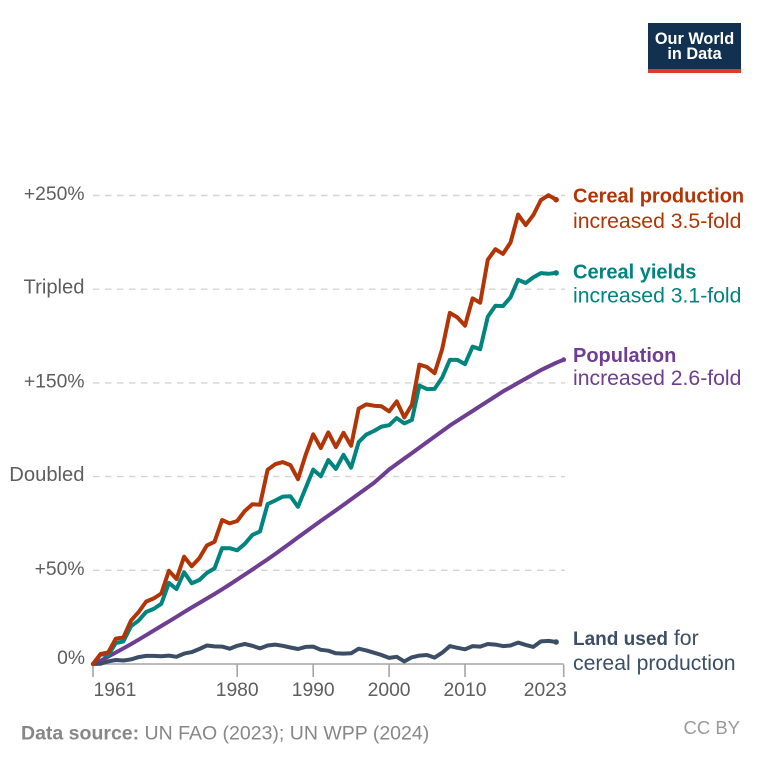 This screenshot has width=763, height=763. I want to click on svg-text: increased 3.5-fold, so click(657, 221).